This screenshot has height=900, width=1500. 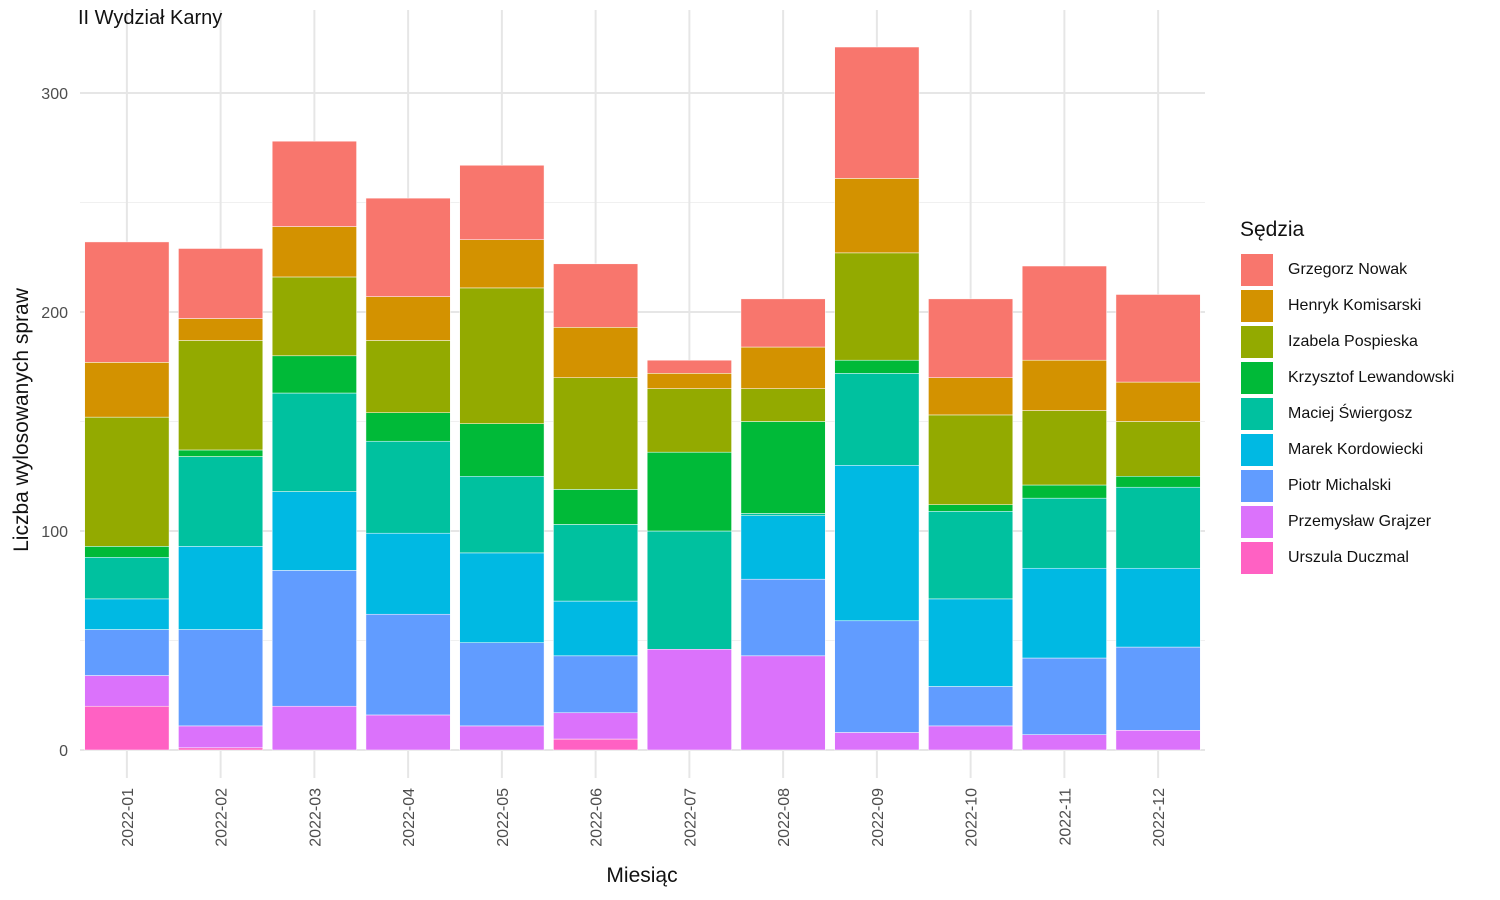 I want to click on legend-label: Maciej Świergosz, so click(x=1350, y=413).